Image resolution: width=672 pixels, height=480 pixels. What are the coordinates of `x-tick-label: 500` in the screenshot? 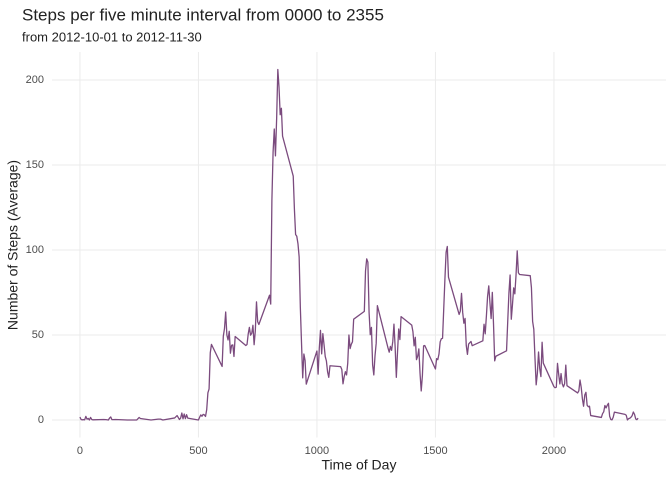 It's located at (198, 451).